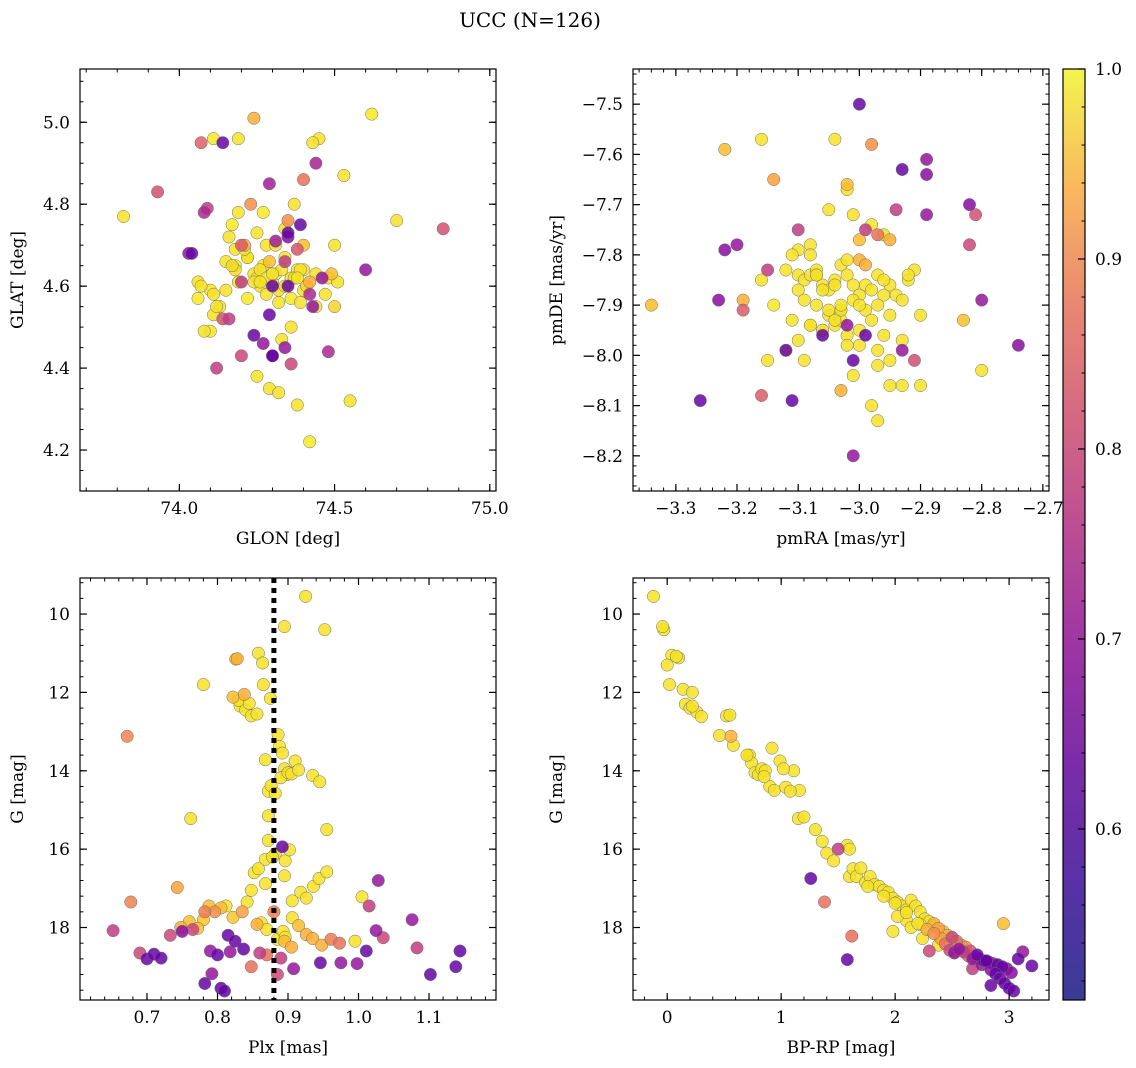 The width and height of the screenshot is (1136, 1068). What do you see at coordinates (920, 509) in the screenshot?
I see `x-tick-label: −2.9` at bounding box center [920, 509].